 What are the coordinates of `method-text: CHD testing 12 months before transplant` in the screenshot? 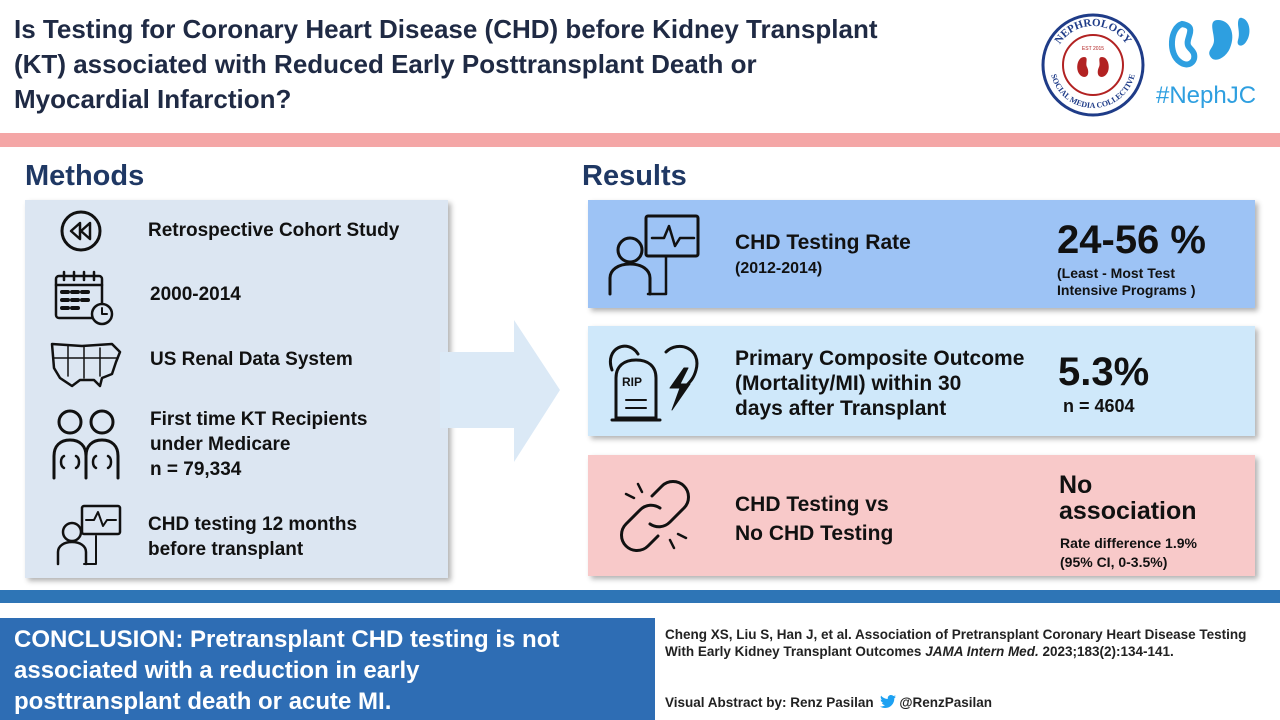 It's located at (252, 537).